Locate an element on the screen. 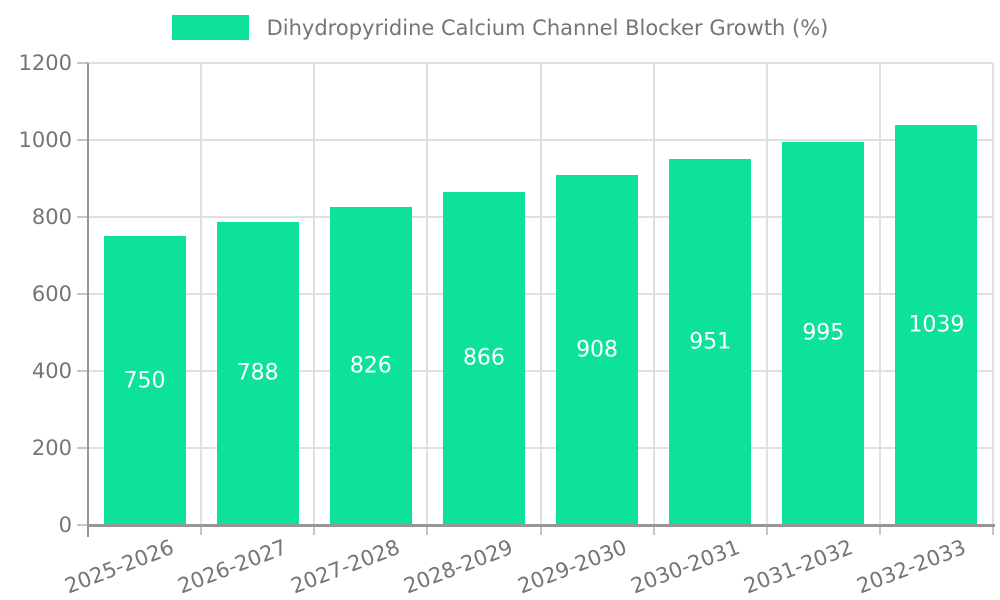  bar-value-label: 1039 is located at coordinates (936, 325).